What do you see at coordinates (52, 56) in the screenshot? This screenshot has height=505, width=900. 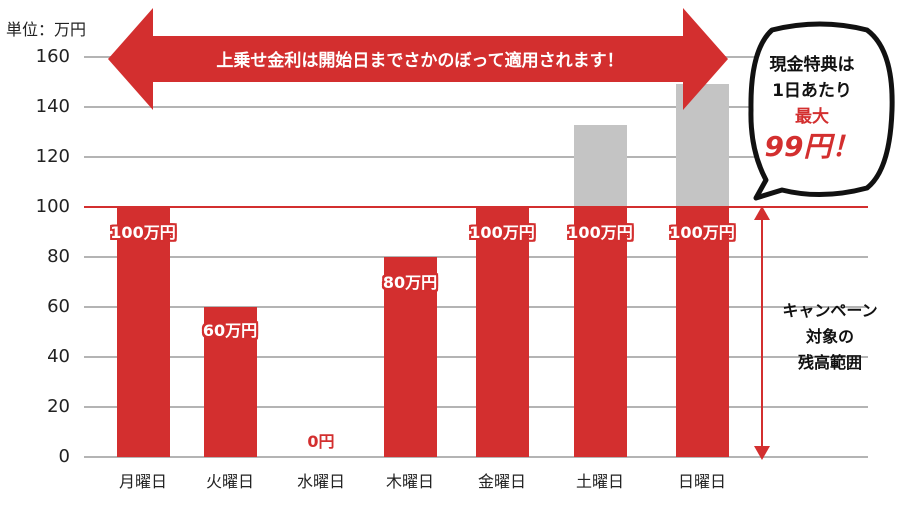 I see `y-tick-160: 160` at bounding box center [52, 56].